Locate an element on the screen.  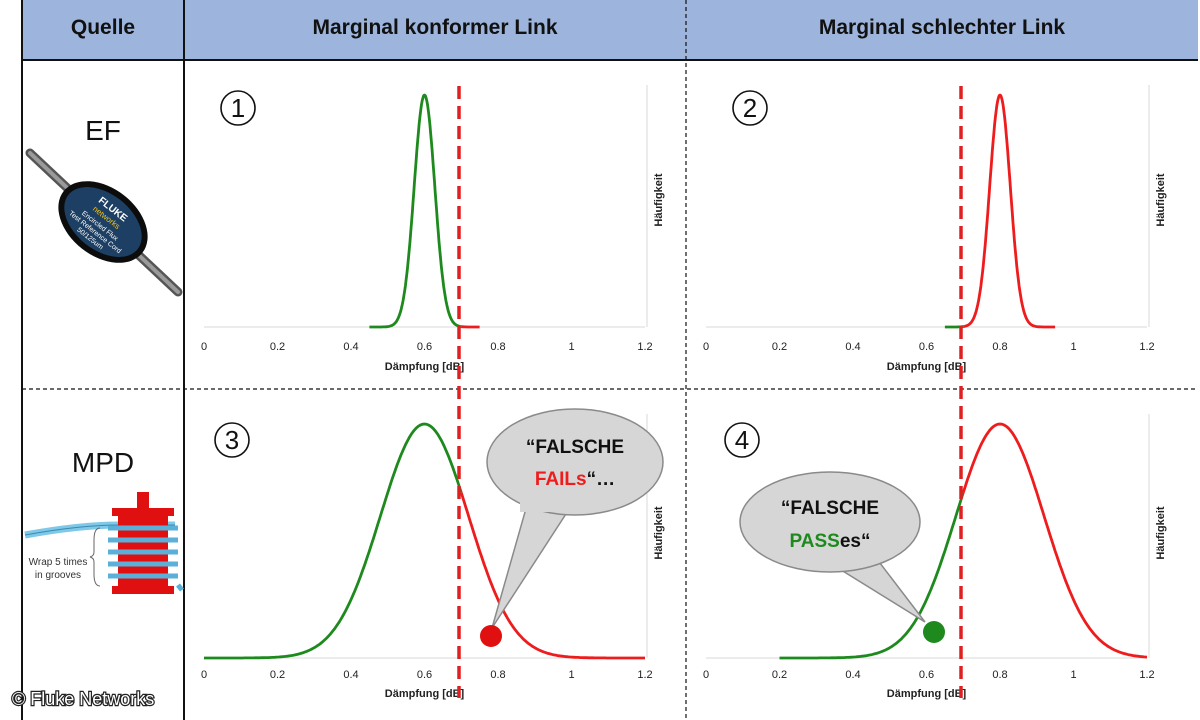
panel-number: 3 is located at coordinates (232, 440).